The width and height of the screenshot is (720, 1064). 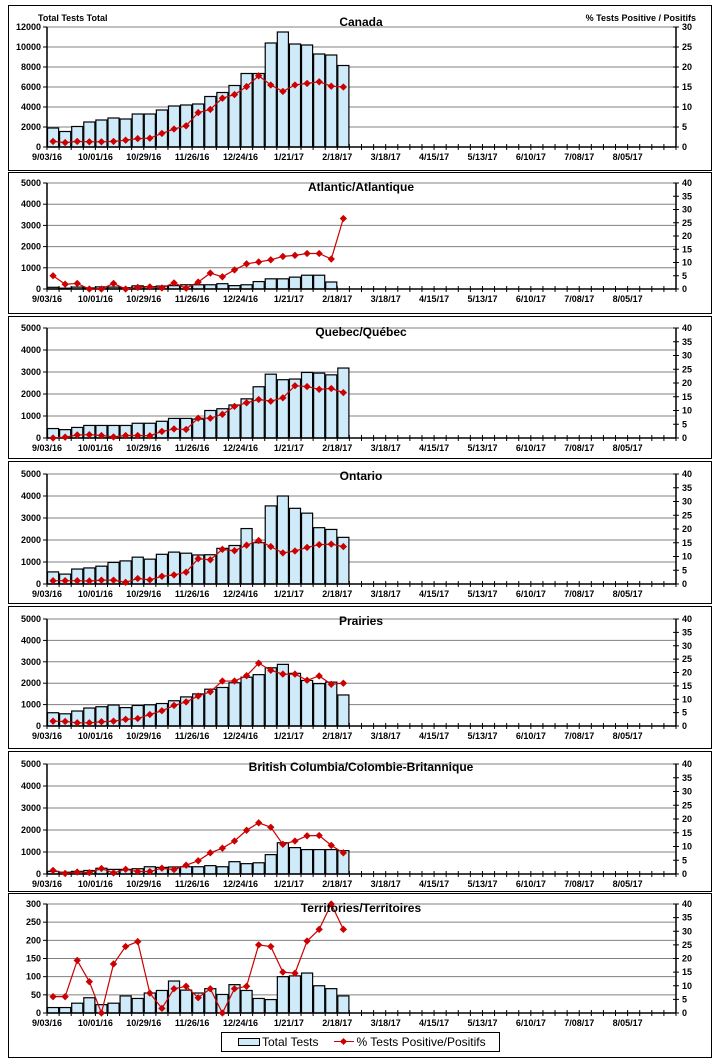 I want to click on x-tick-label: 6/10/17, so click(x=531, y=448).